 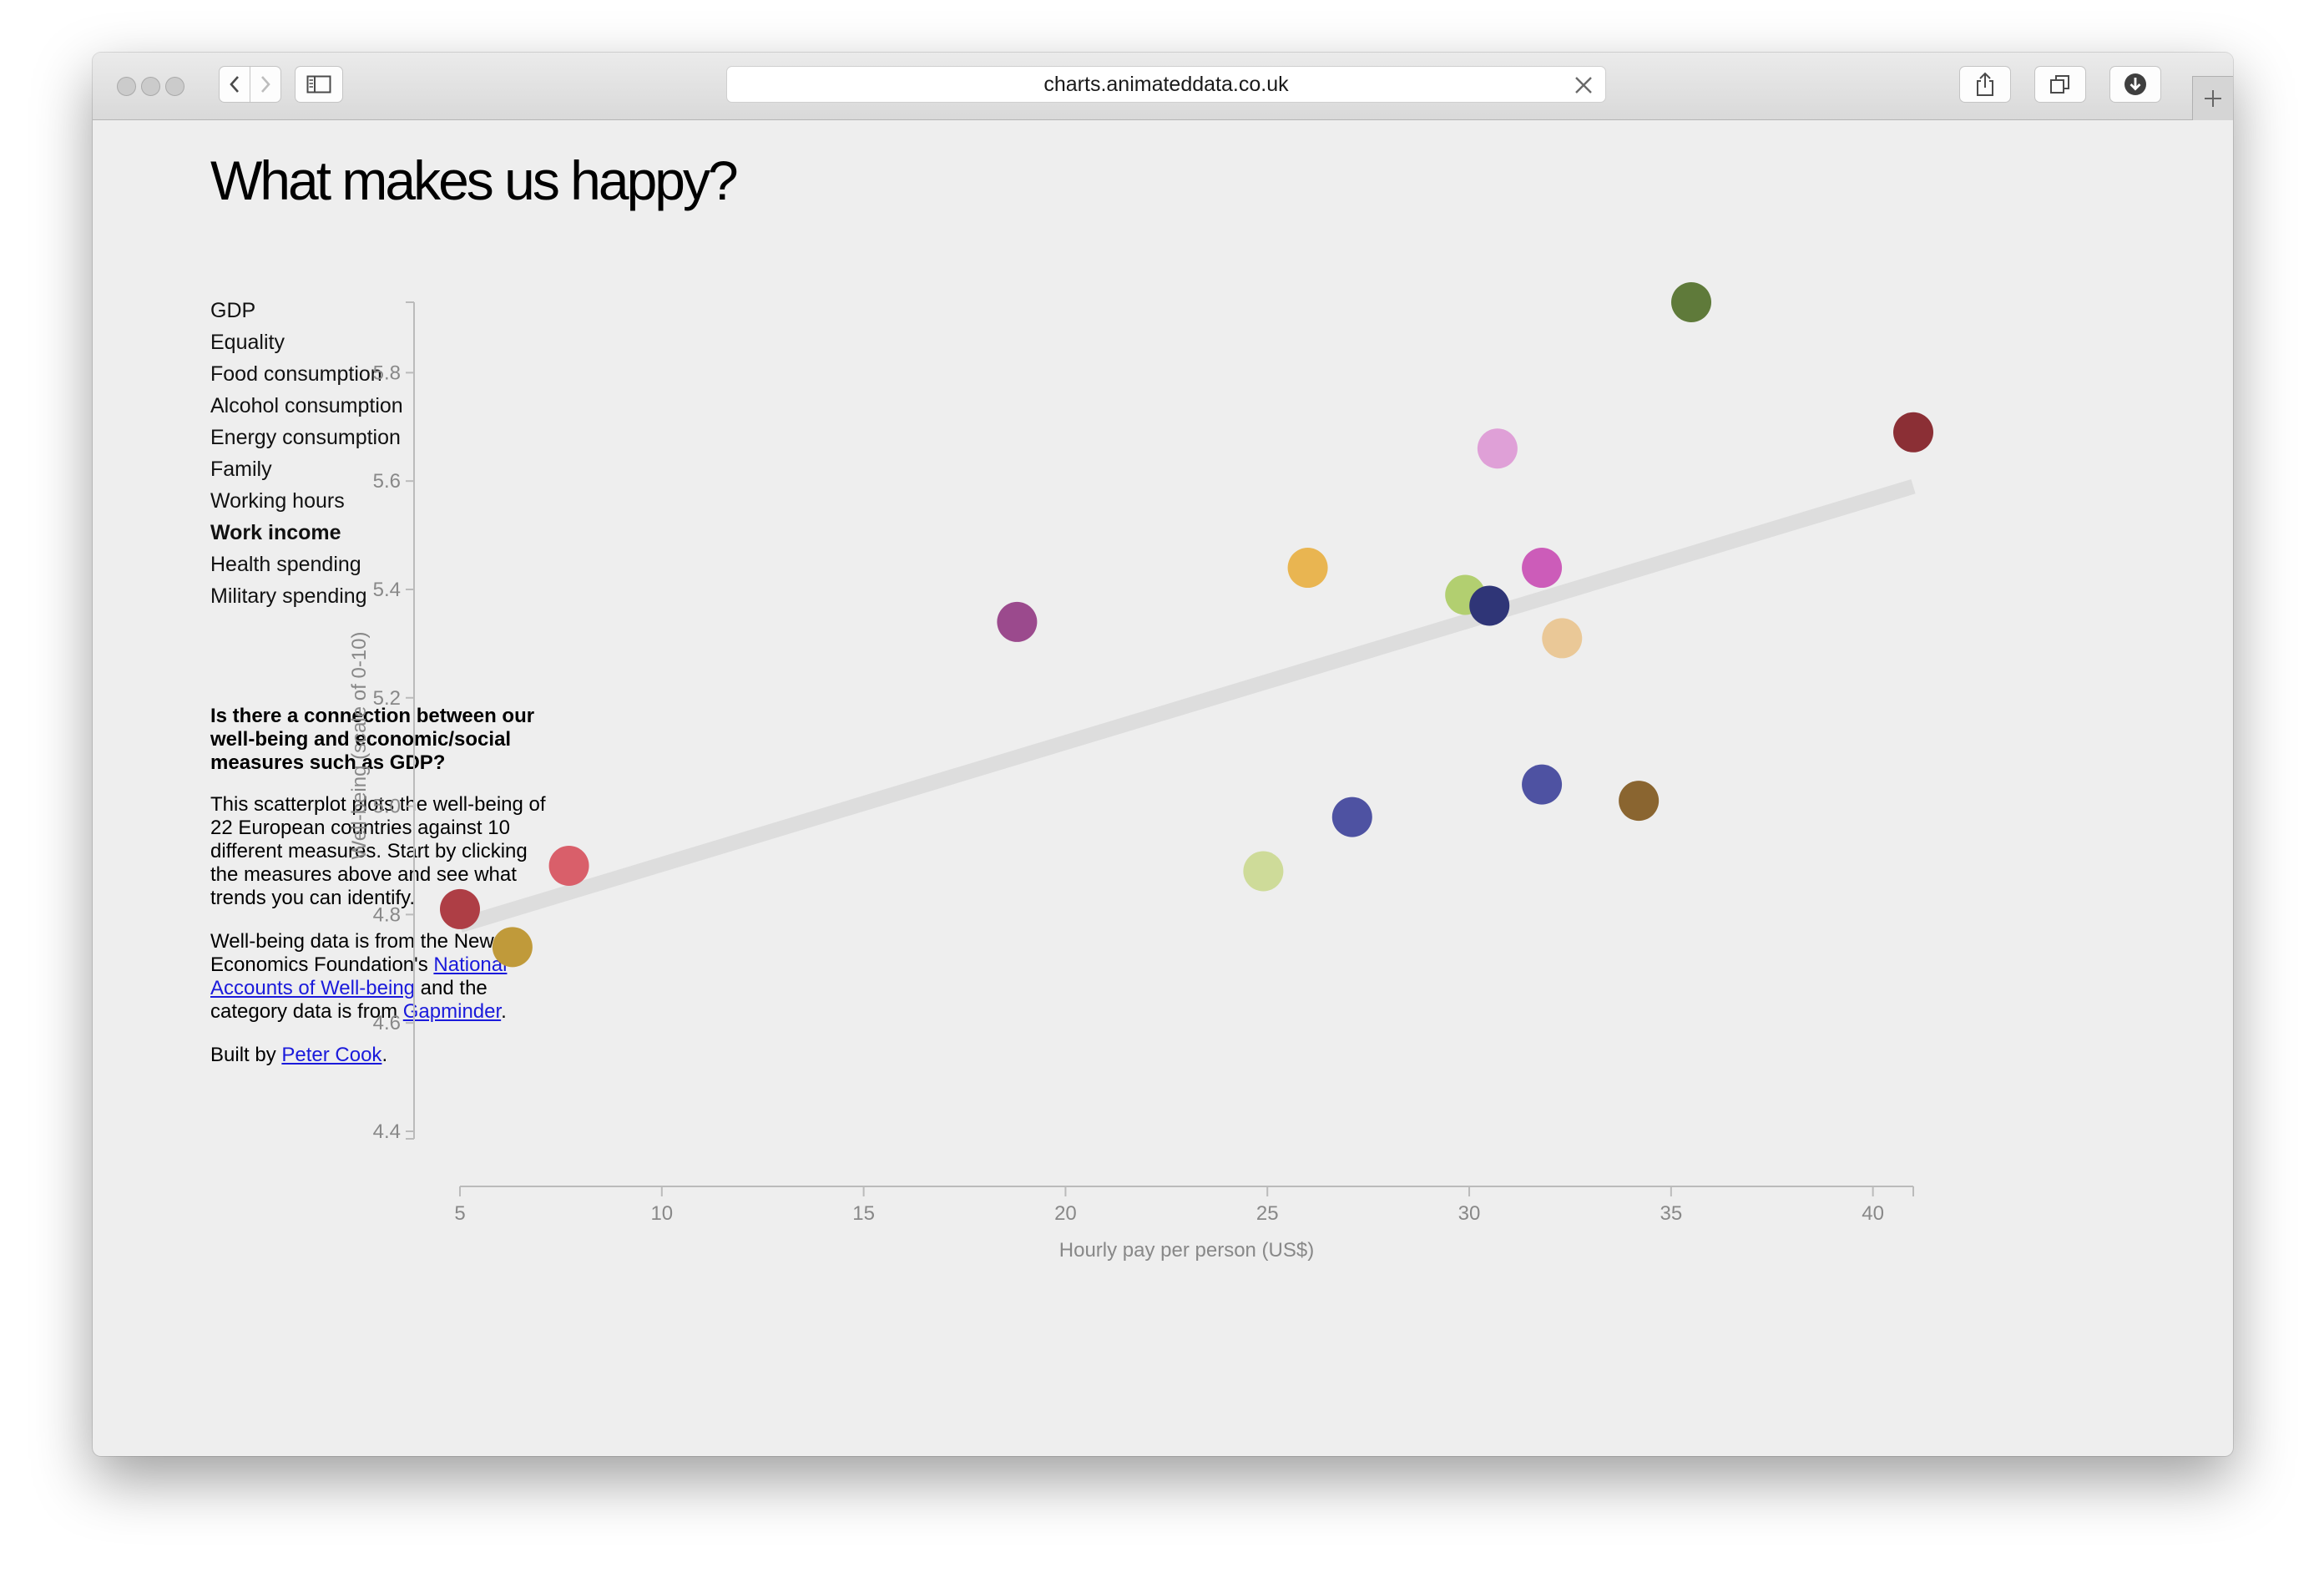 I want to click on y-tick-label: 5.4, so click(x=387, y=590).